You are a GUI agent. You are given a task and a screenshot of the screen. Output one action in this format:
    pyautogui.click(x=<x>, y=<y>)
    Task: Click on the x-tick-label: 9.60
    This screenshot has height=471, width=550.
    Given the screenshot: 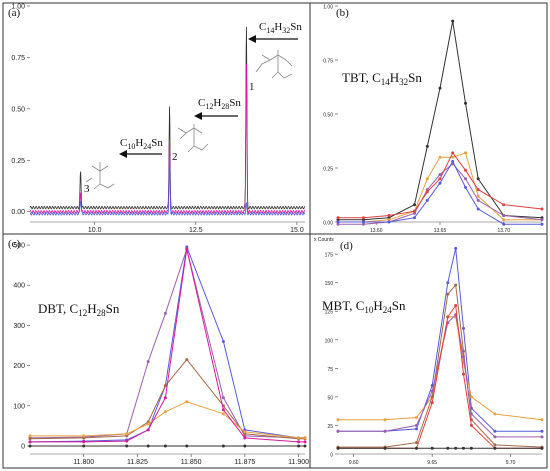 What is the action you would take?
    pyautogui.click(x=354, y=463)
    